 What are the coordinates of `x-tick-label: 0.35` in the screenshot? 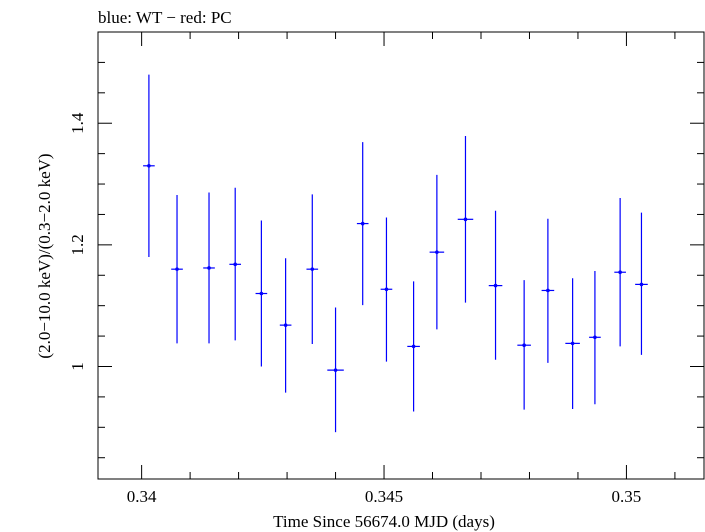 It's located at (627, 496).